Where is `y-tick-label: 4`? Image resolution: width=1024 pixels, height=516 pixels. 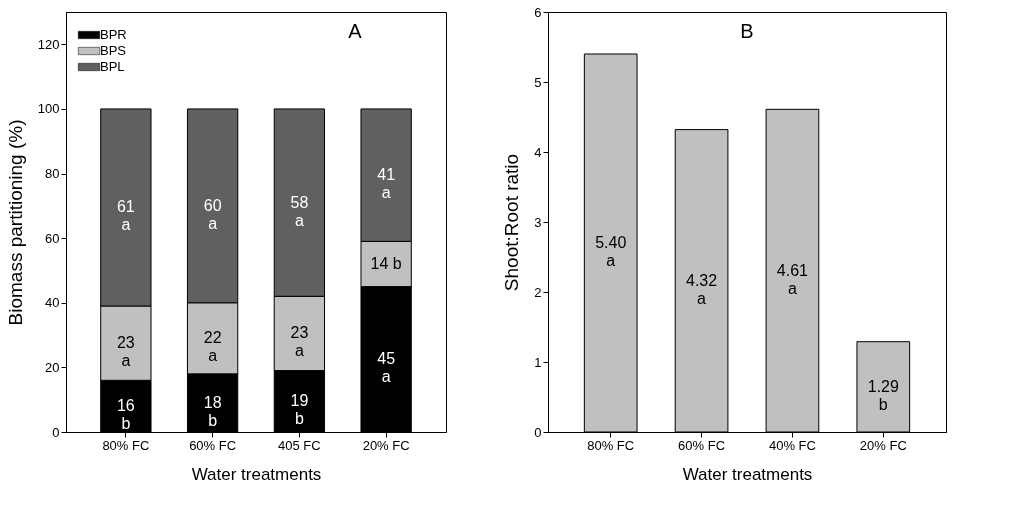 y-tick-label: 4 is located at coordinates (538, 152).